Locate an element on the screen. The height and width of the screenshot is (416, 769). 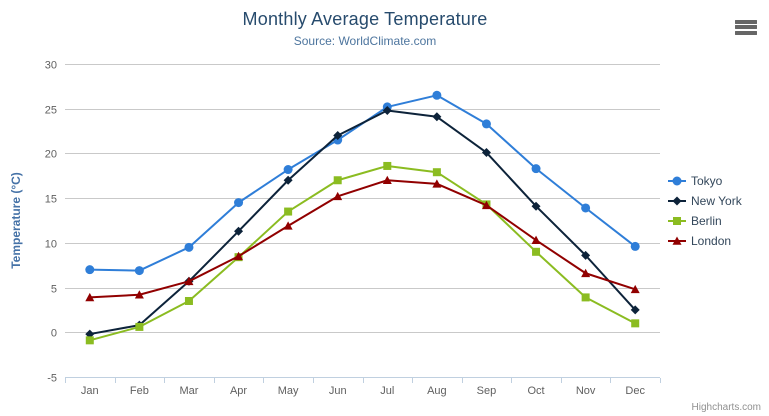
x-axis-label: Oct is located at coordinates (535, 391).